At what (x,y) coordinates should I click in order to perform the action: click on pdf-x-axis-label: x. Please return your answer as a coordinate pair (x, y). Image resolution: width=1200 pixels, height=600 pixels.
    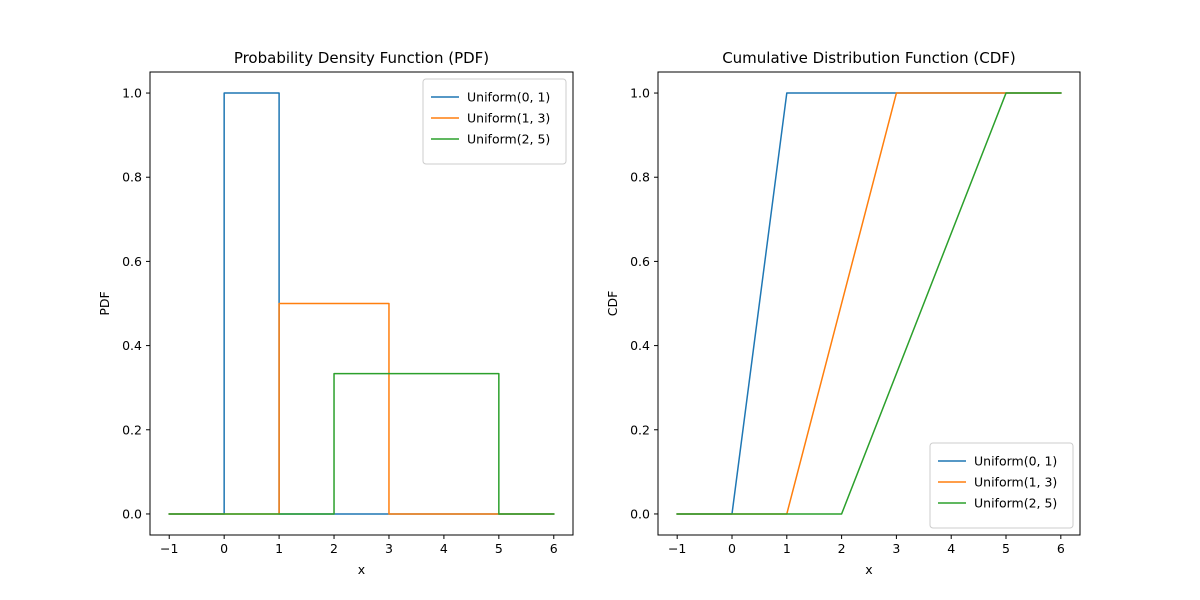
    Looking at the image, I should click on (361, 569).